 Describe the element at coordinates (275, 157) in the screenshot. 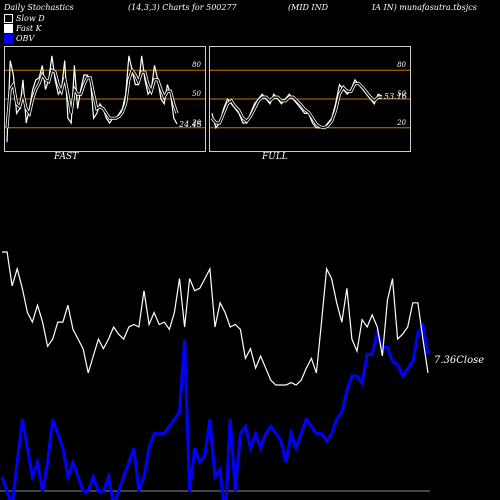

I see `full-label: FULL` at that location.